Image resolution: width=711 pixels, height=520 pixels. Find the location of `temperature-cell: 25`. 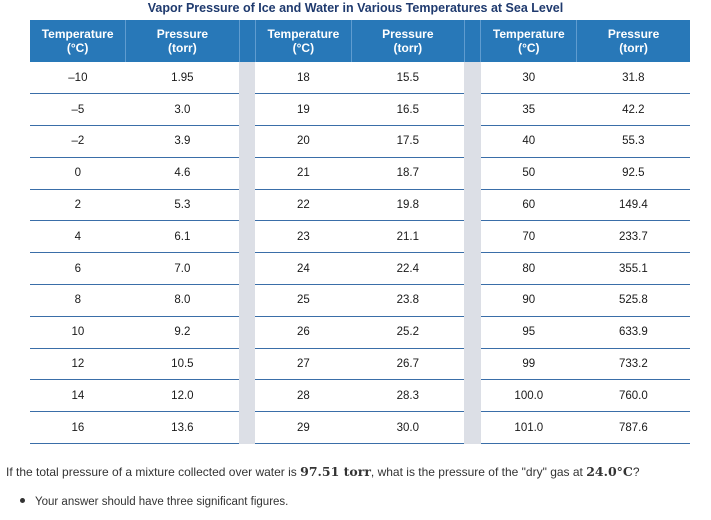

temperature-cell: 25 is located at coordinates (303, 300).